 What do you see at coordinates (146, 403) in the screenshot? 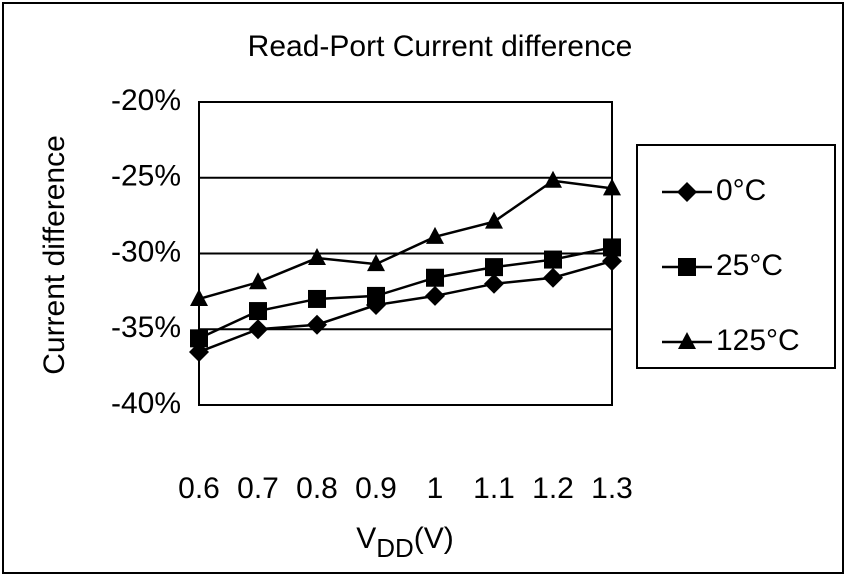
I see `y-tick-label: -40%` at bounding box center [146, 403].